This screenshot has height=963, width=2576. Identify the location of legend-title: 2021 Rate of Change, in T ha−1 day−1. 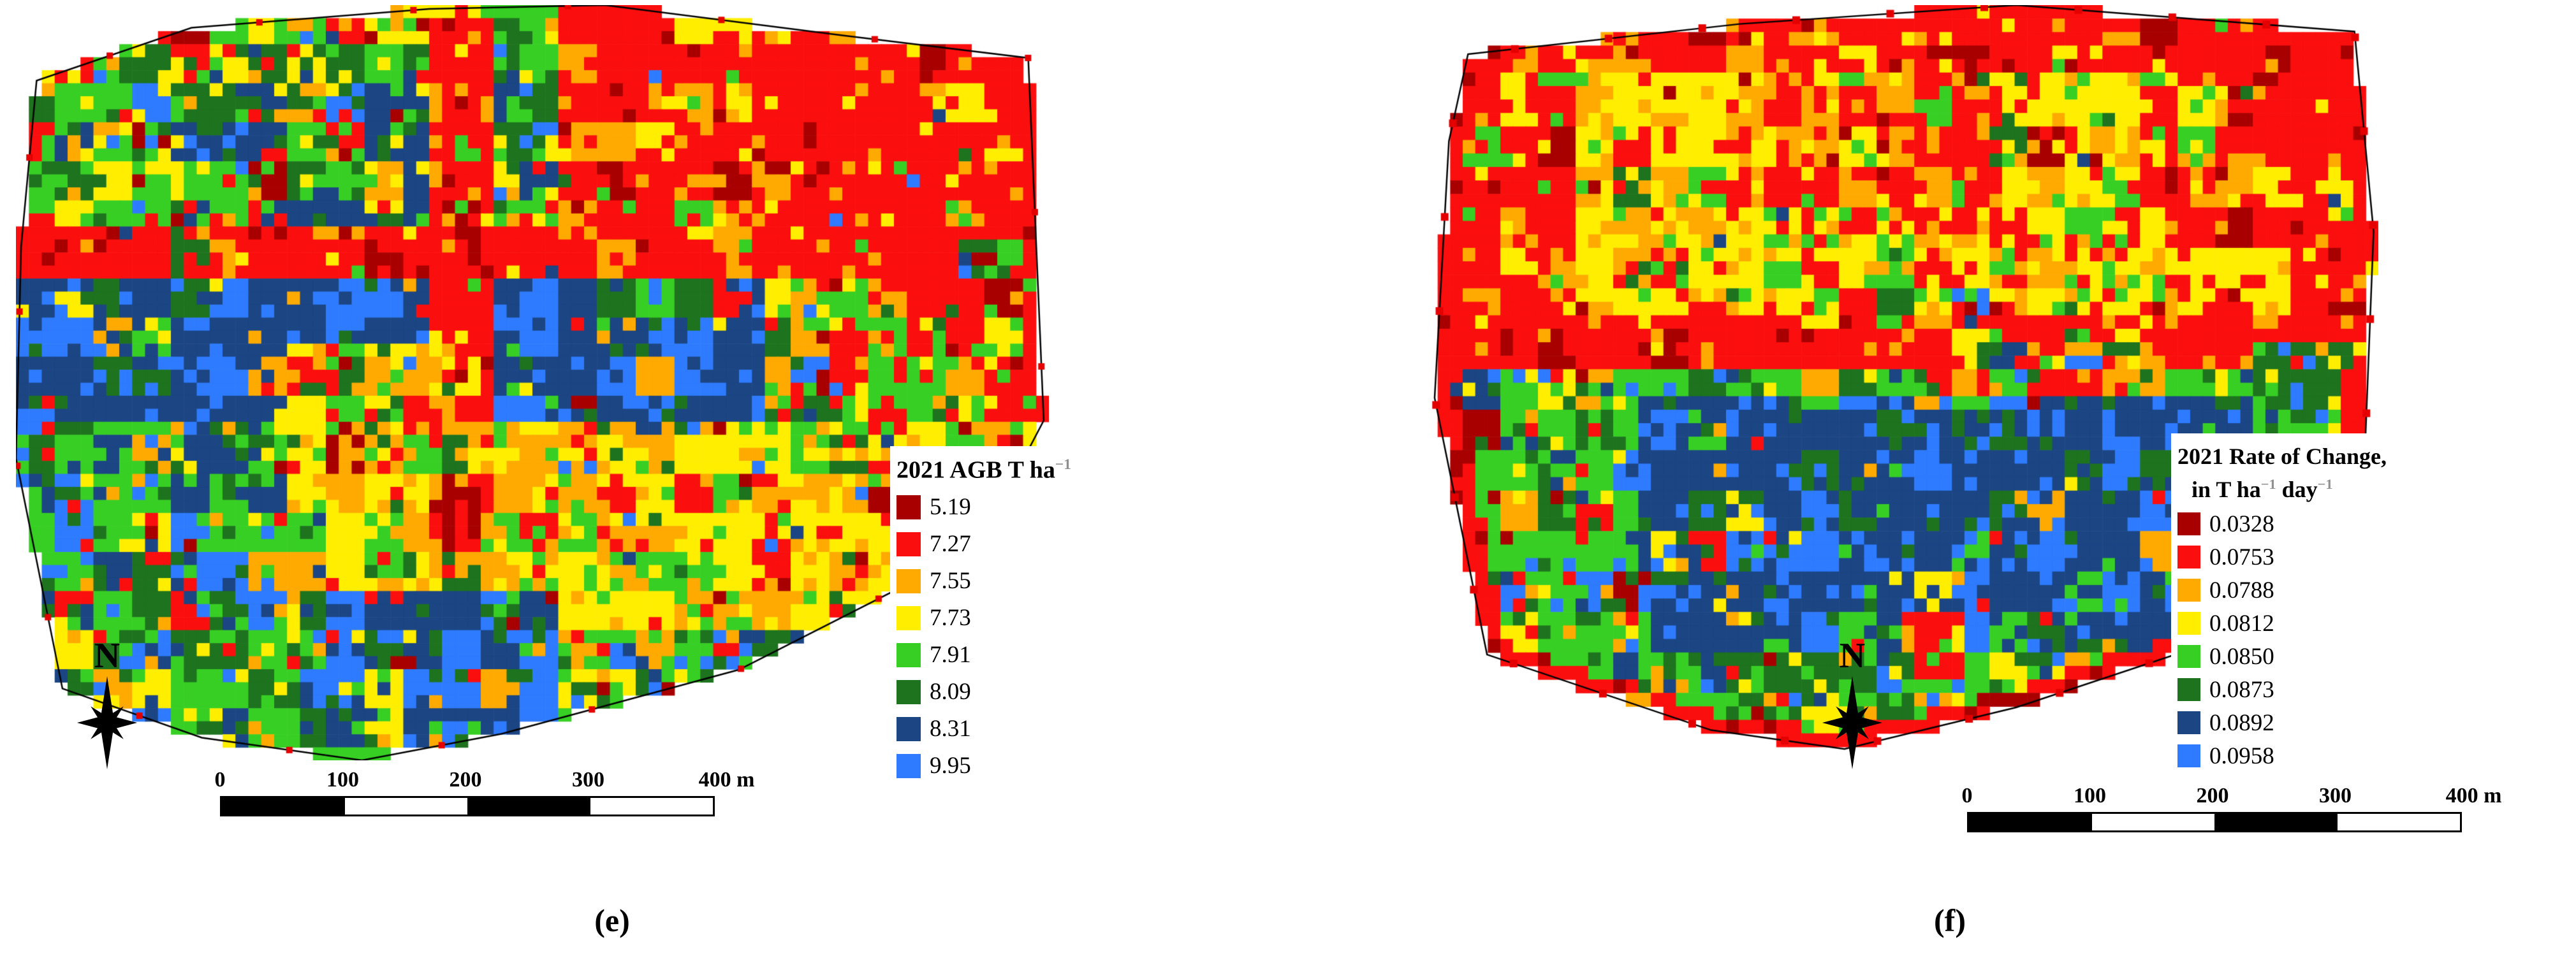
(2289, 470).